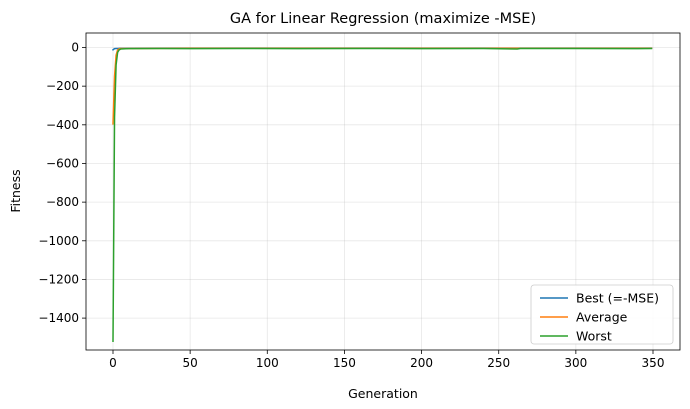 Image resolution: width=690 pixels, height=409 pixels. I want to click on legend-label-1: Best (=-MSE), so click(617, 298).